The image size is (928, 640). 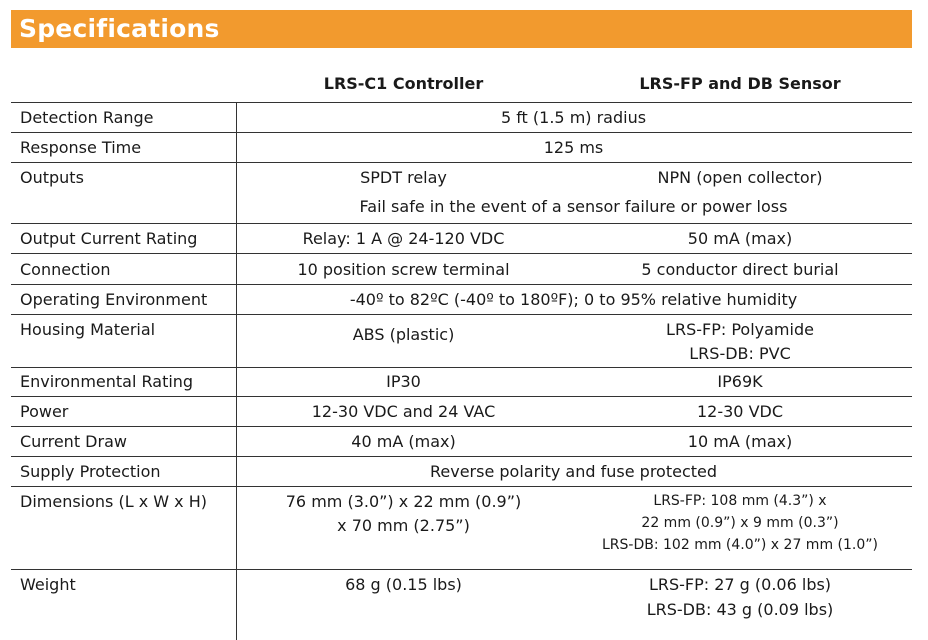 I want to click on row-label-detection-range: Detection Range, so click(x=87, y=117).